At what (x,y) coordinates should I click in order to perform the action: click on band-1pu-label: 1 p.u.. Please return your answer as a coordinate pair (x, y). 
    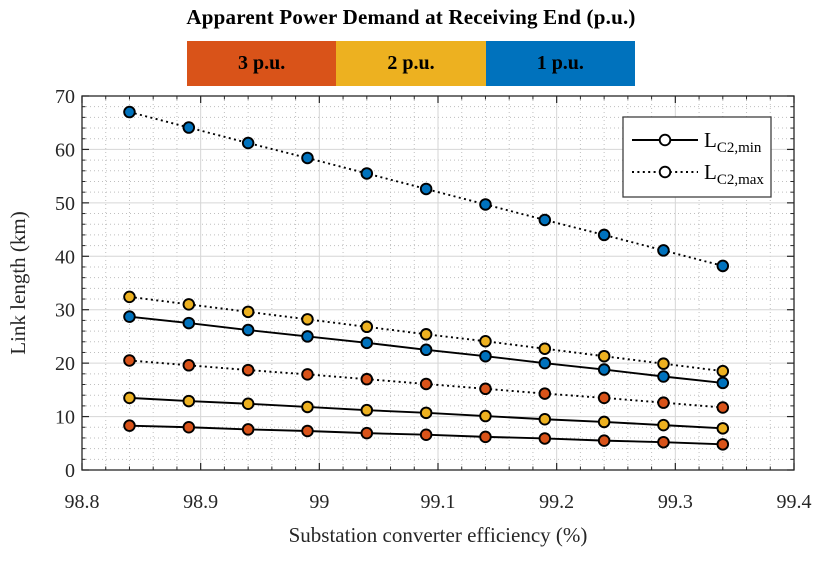
    Looking at the image, I should click on (560, 63).